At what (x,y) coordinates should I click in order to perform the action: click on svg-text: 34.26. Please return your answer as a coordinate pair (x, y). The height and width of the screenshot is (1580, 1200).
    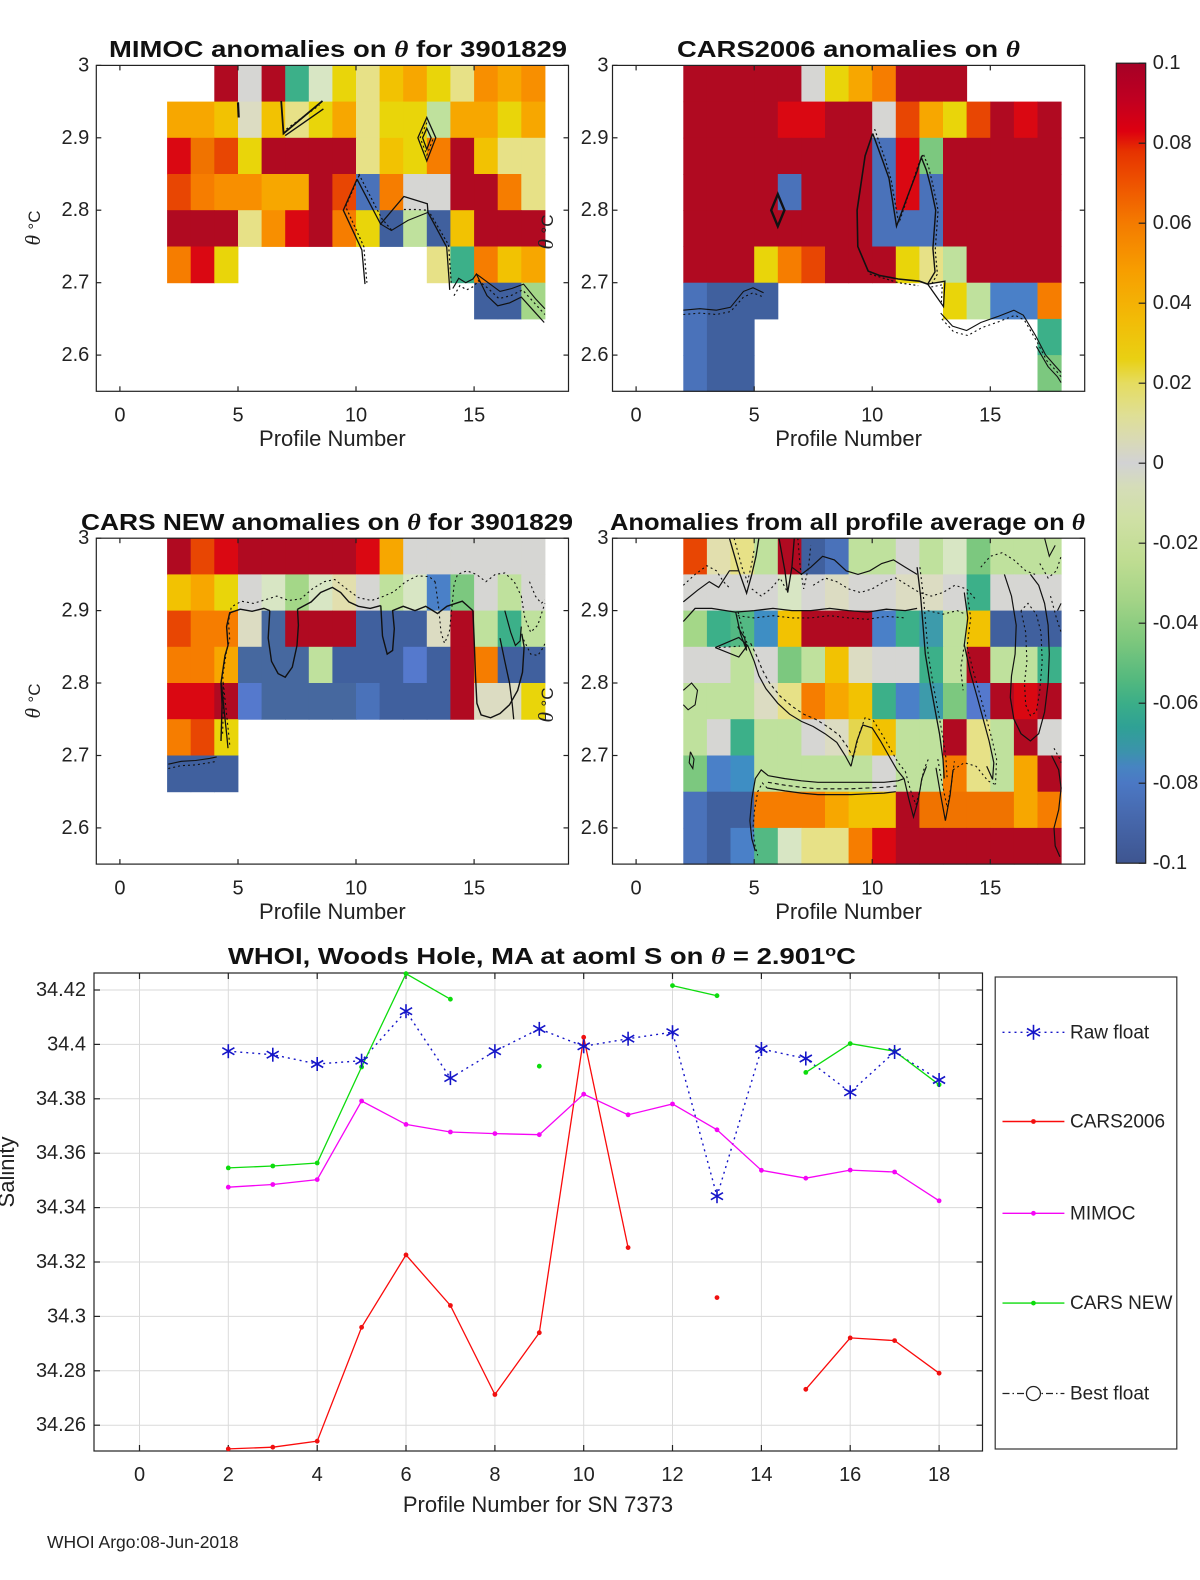
    Looking at the image, I should click on (61, 1425).